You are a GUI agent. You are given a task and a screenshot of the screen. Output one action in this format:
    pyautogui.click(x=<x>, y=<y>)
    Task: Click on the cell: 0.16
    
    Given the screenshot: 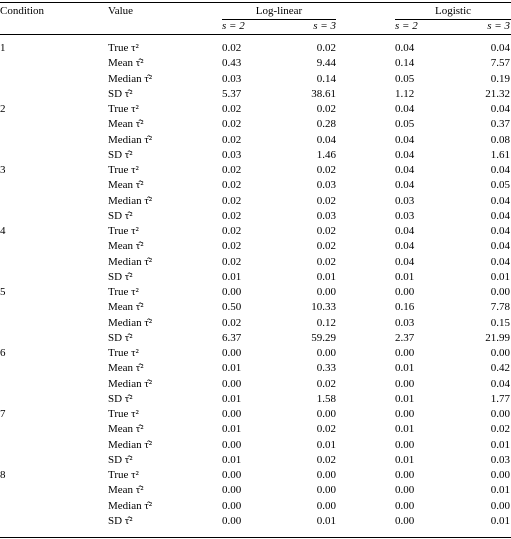 What is the action you would take?
    pyautogui.click(x=405, y=307)
    